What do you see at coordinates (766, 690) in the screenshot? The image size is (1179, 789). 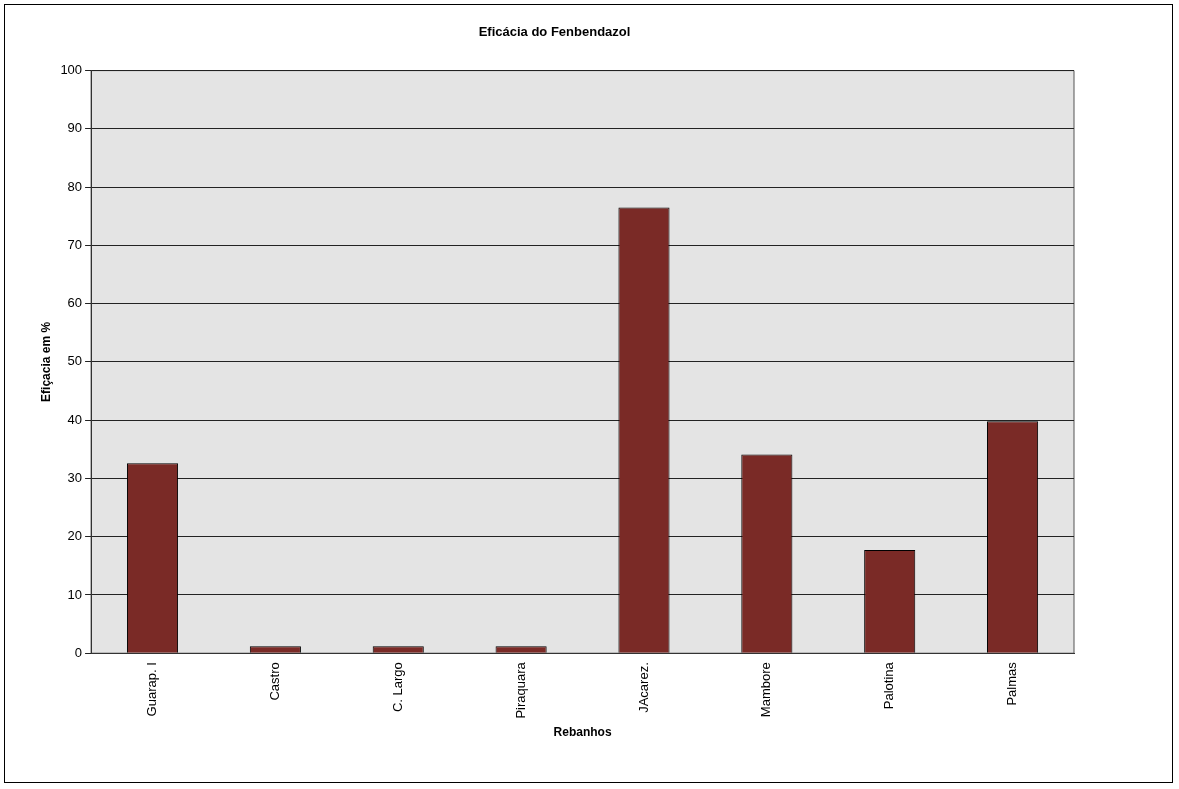 I see `x-tick-label: Mambore` at bounding box center [766, 690].